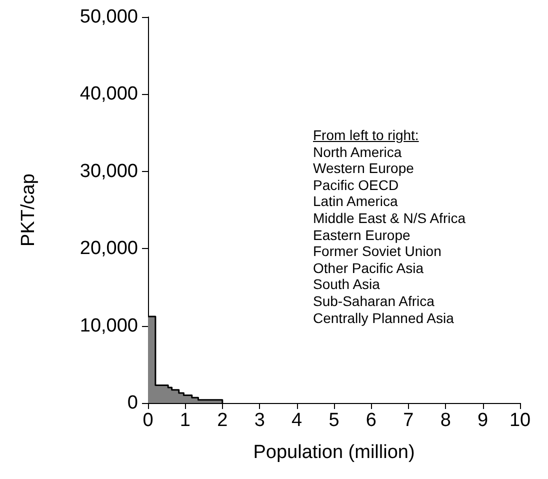 The width and height of the screenshot is (548, 479). What do you see at coordinates (109, 17) in the screenshot?
I see `y-tick-label: 50,000` at bounding box center [109, 17].